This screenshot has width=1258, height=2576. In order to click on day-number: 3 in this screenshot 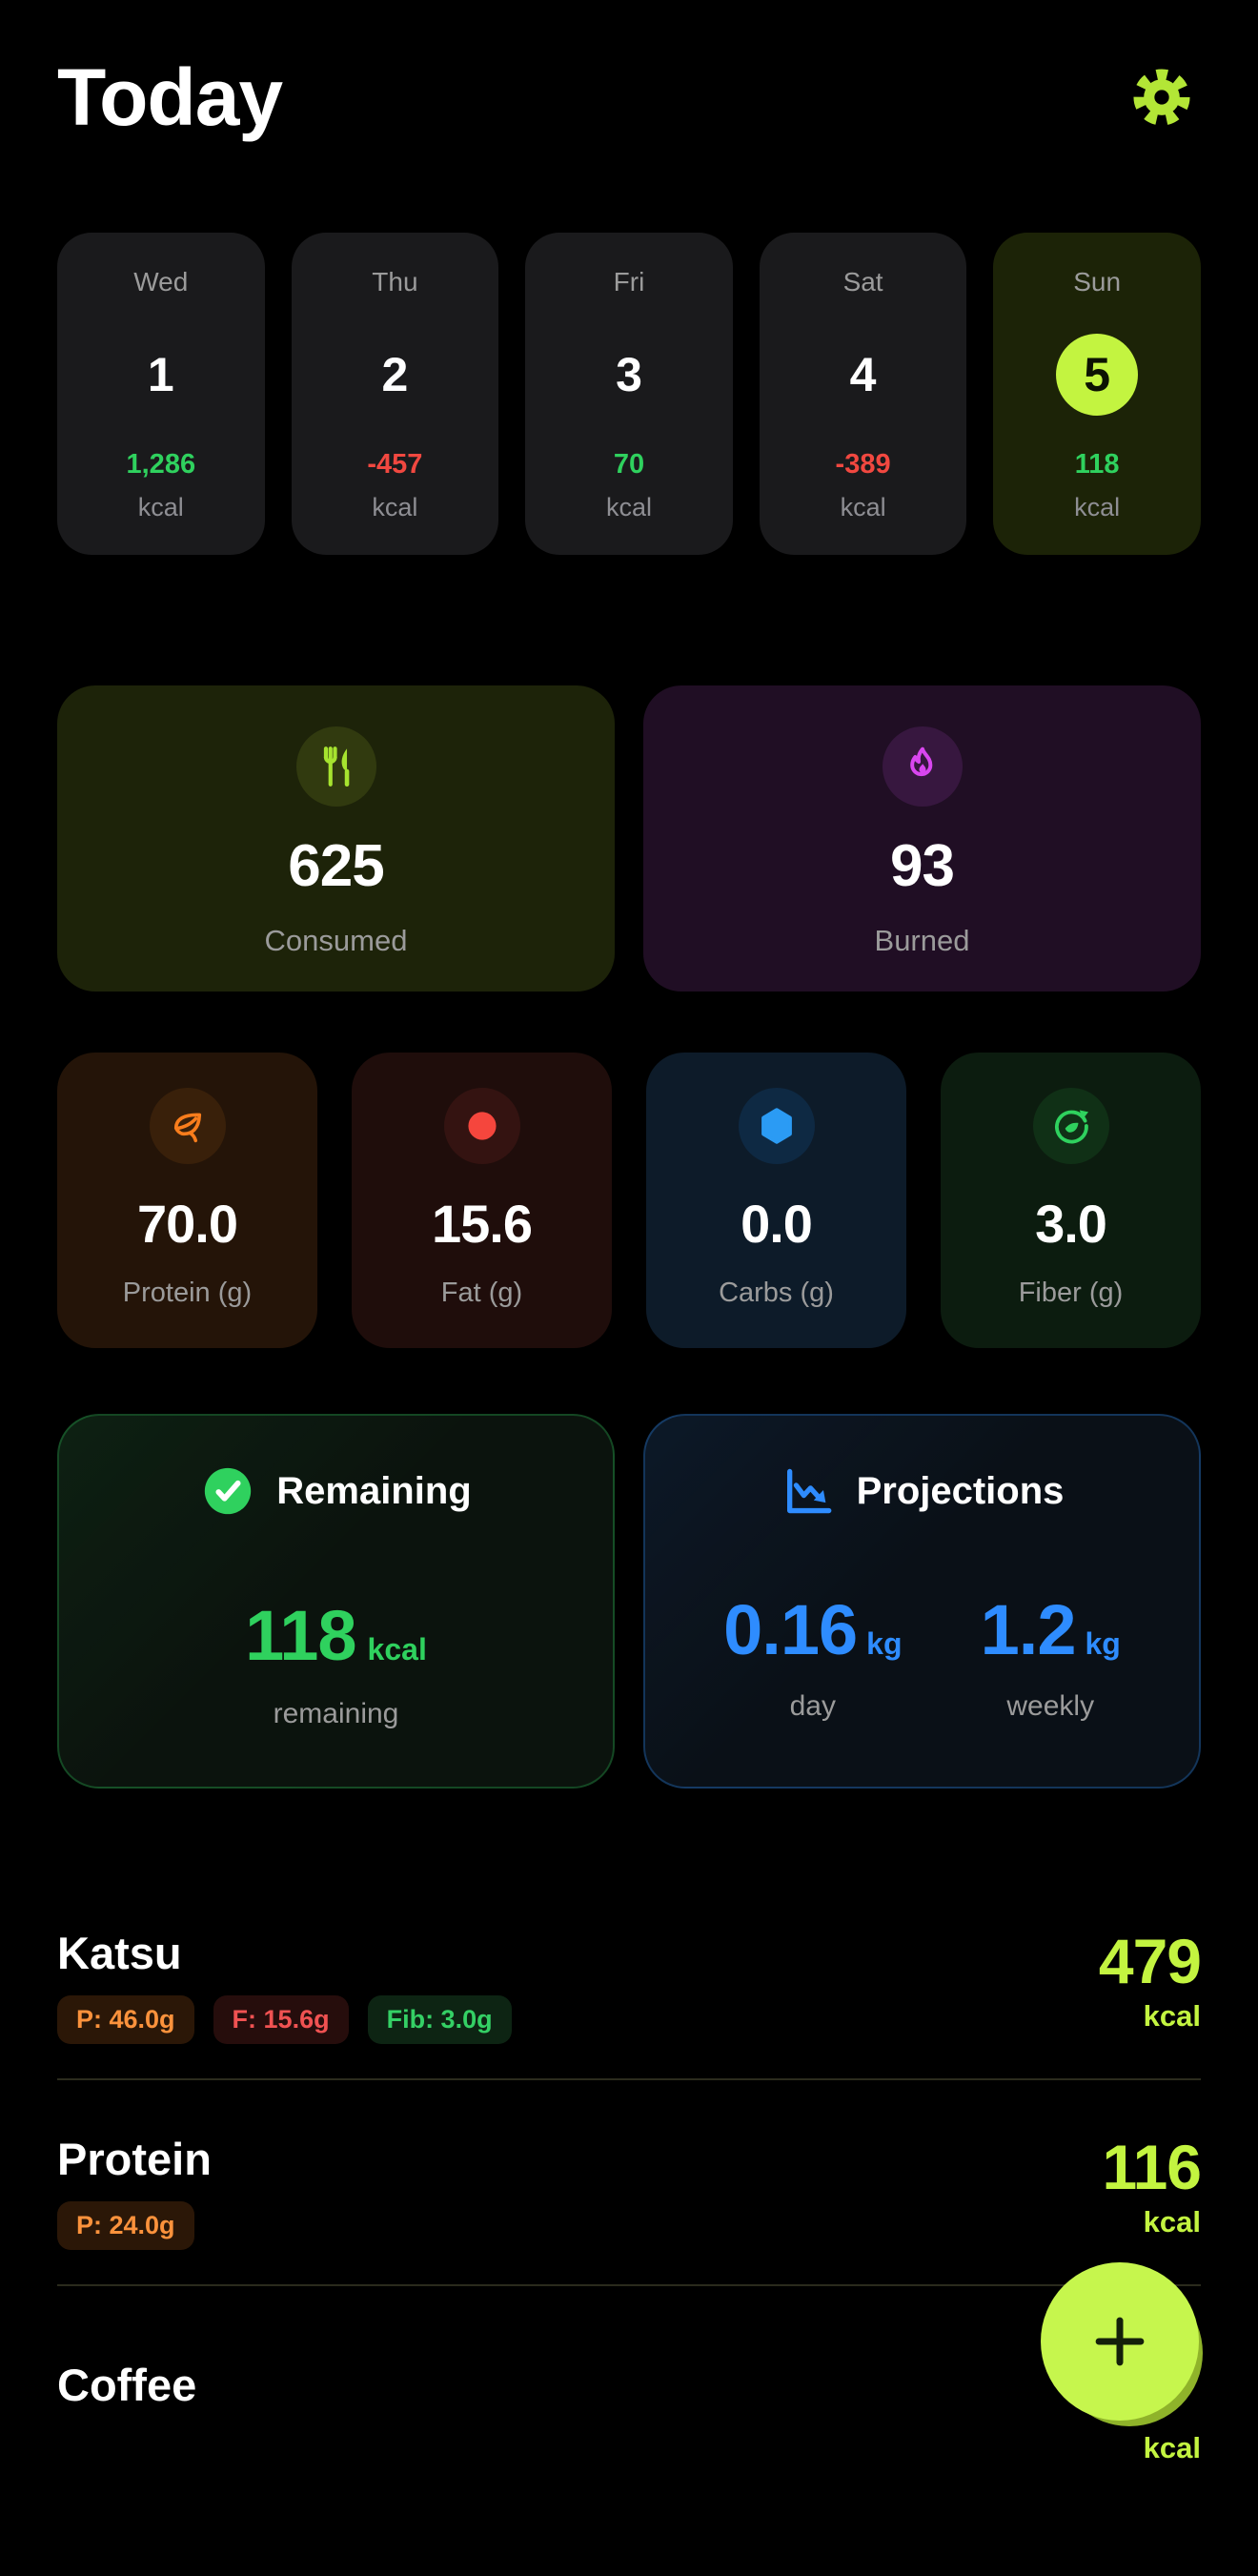, I will do `click(629, 375)`.